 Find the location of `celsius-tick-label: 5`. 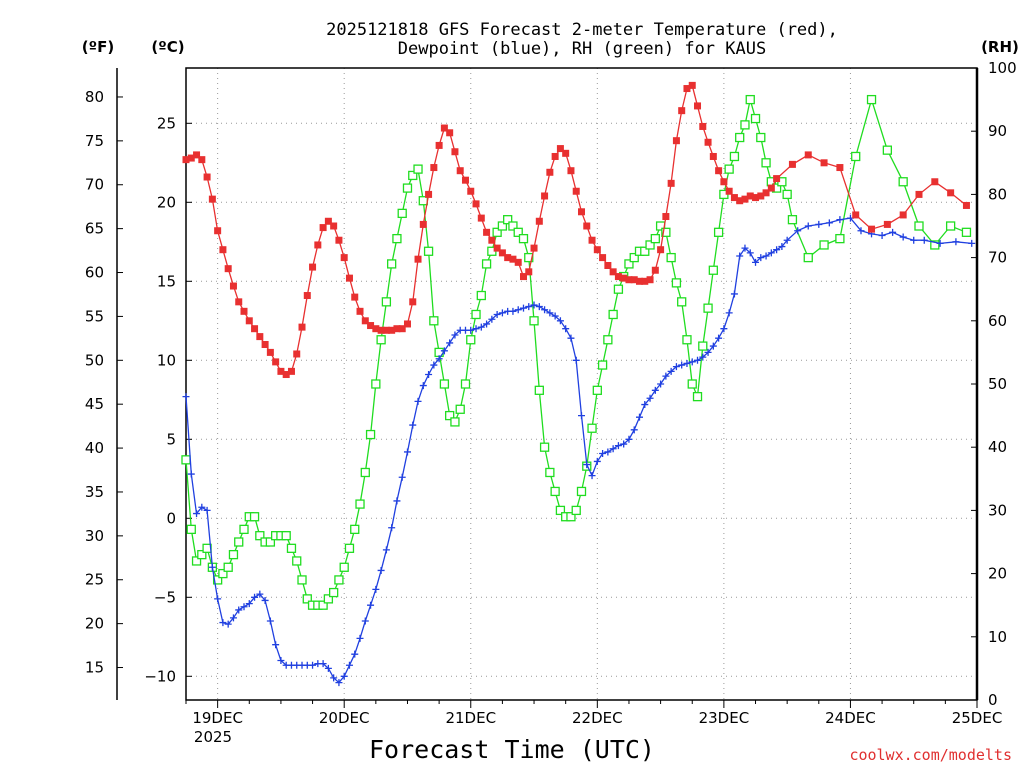

celsius-tick-label: 5 is located at coordinates (171, 439).